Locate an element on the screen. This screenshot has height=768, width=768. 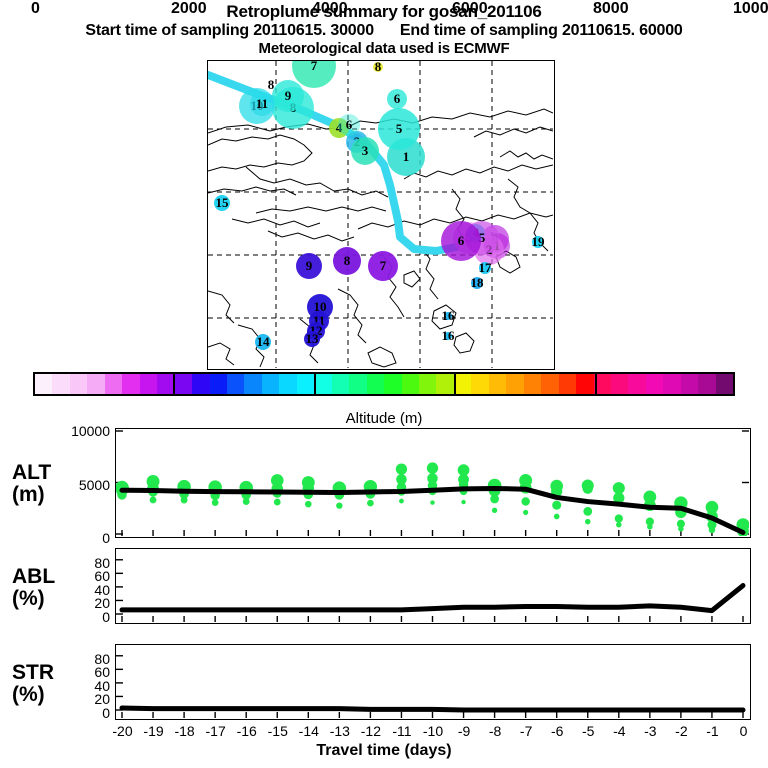
str-label-line1: STR is located at coordinates (33, 672).